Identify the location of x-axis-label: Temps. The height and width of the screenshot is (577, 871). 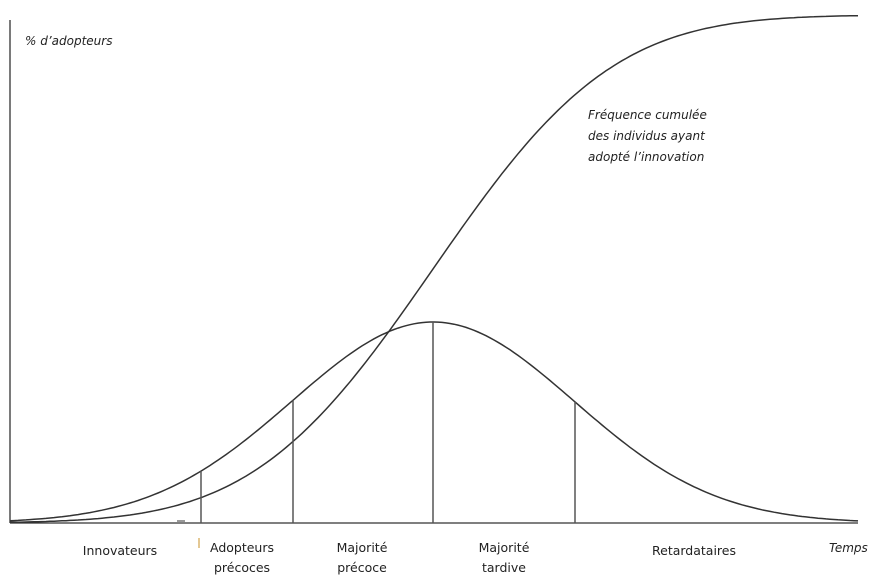
(848, 548).